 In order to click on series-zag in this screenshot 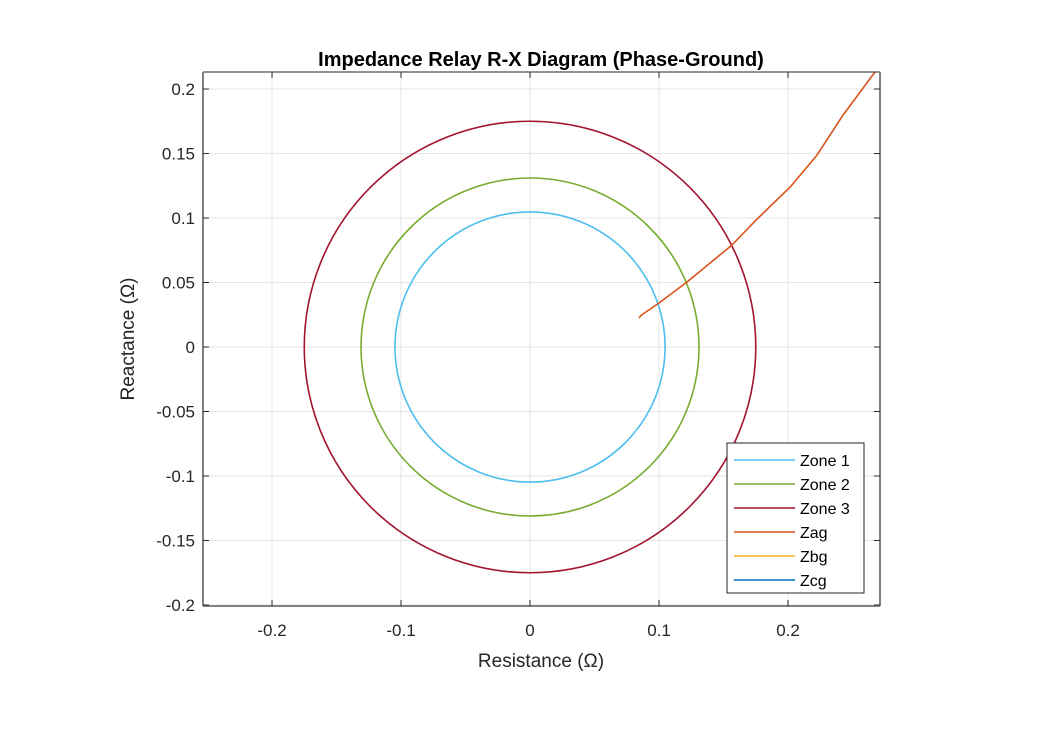, I will do `click(757, 195)`.